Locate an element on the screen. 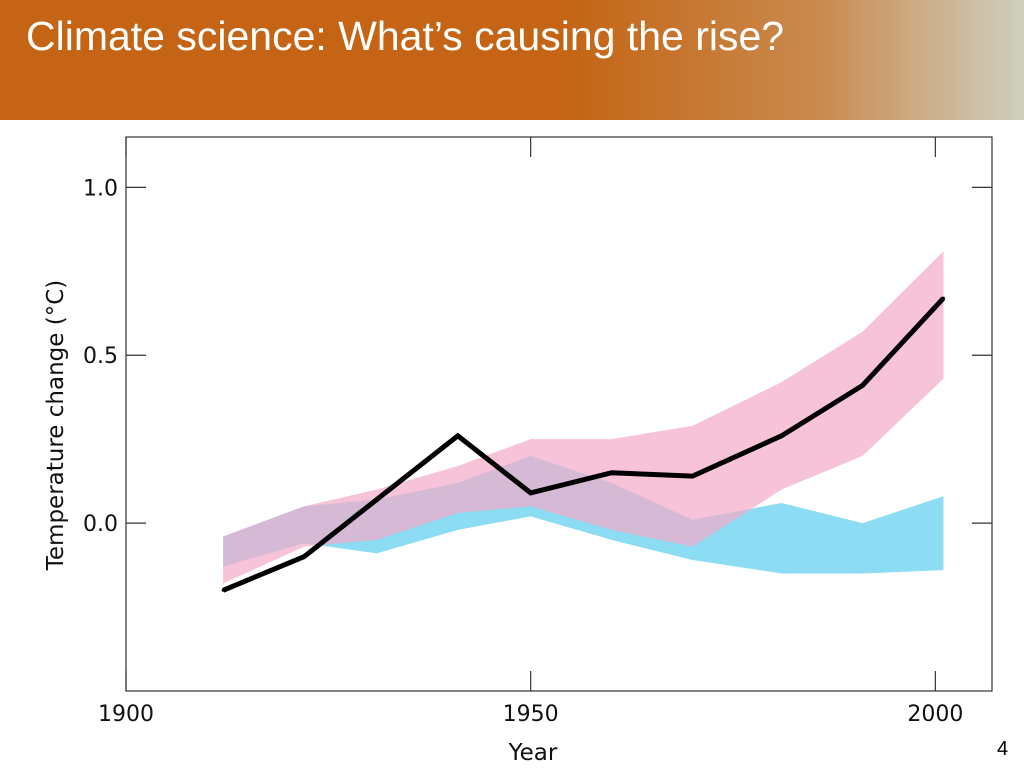  x-tick-label-0: 1900 is located at coordinates (126, 714).